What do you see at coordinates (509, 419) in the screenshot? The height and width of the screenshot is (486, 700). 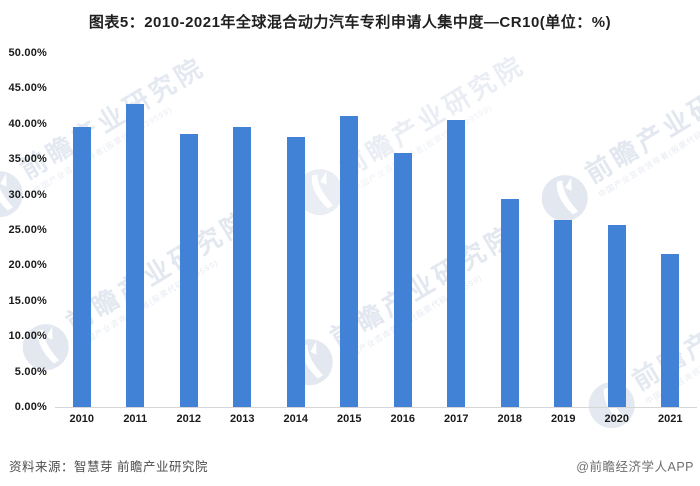 I see `x-tick-label-2018: 2018` at bounding box center [509, 419].